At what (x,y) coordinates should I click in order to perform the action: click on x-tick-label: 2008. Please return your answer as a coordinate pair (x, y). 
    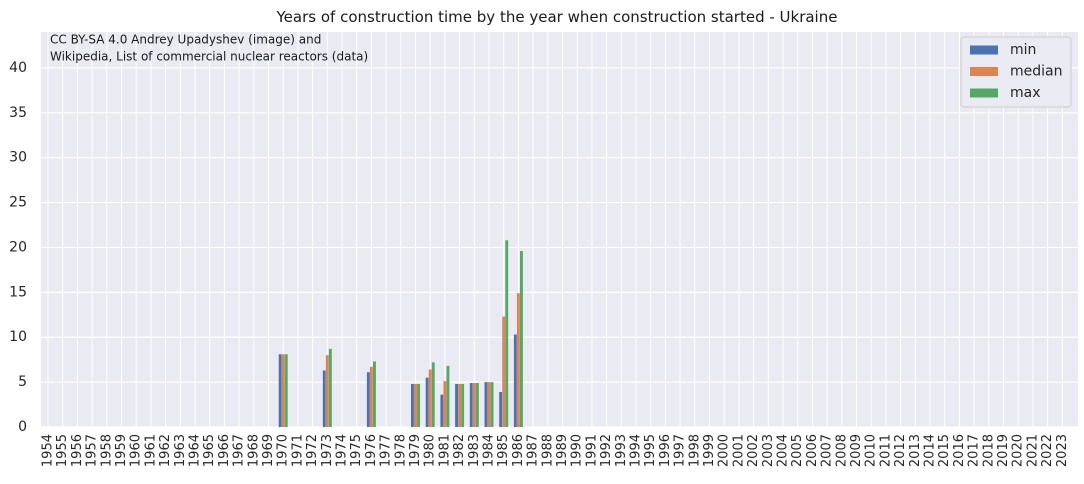
    Looking at the image, I should click on (841, 450).